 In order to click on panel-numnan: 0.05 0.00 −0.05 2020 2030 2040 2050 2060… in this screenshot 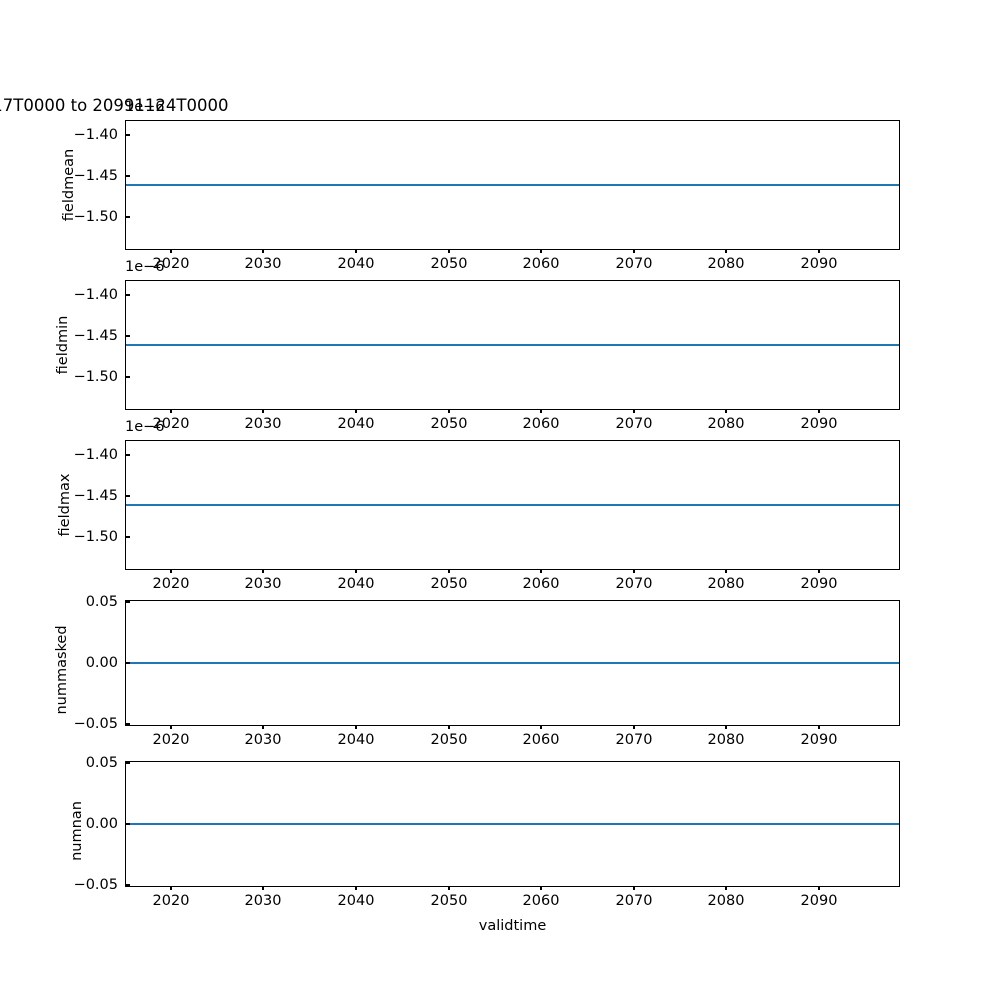, I will do `click(487, 832)`.